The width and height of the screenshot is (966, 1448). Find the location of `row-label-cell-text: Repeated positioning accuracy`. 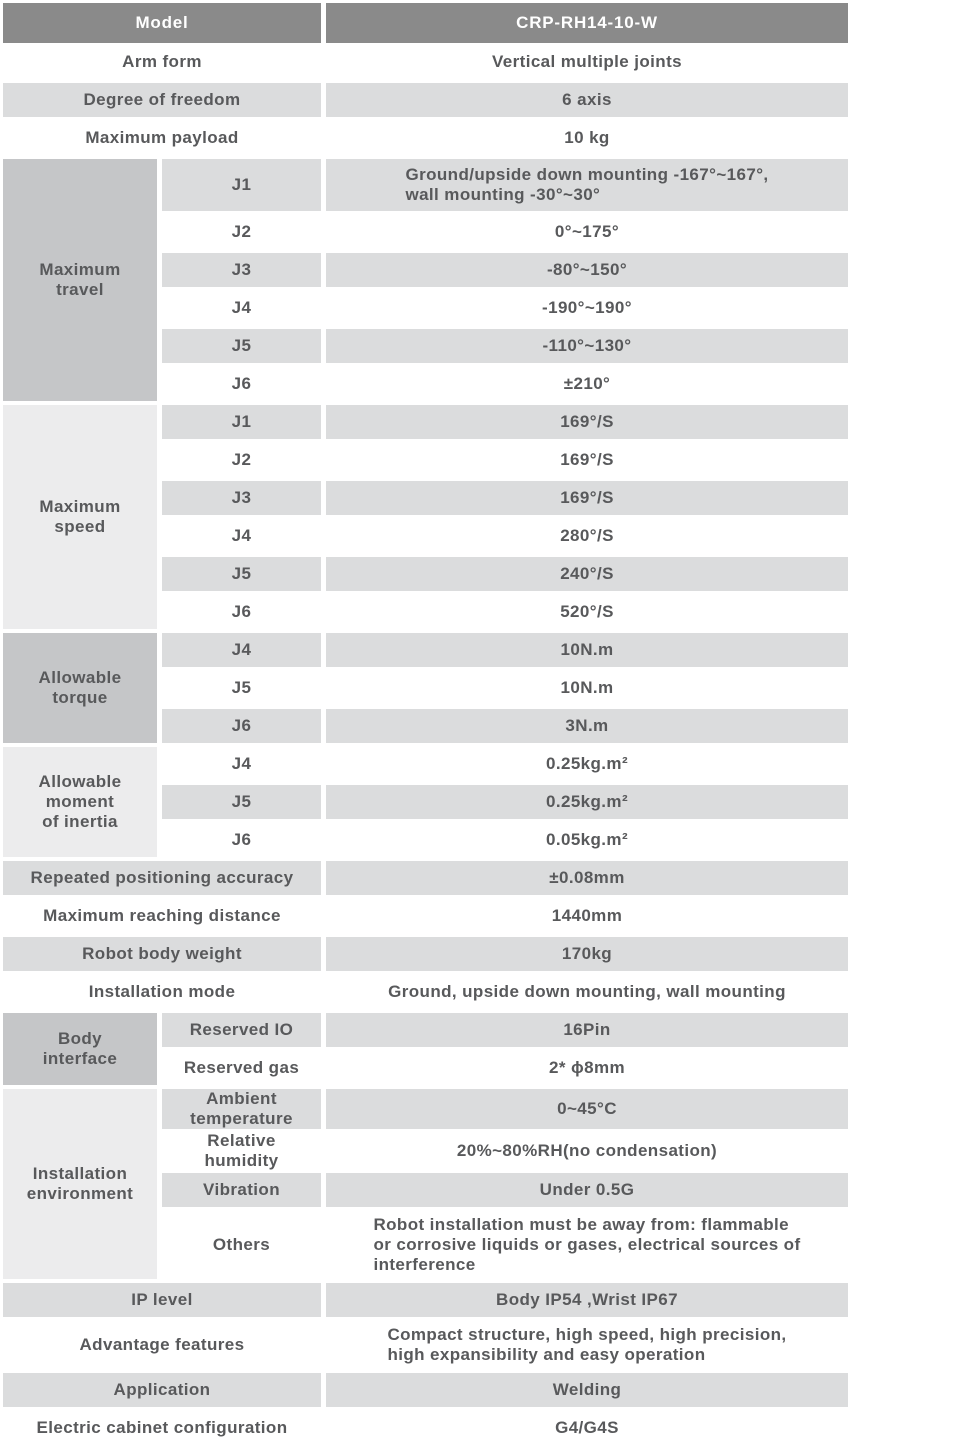

row-label-cell-text: Repeated positioning accuracy is located at coordinates (162, 877).